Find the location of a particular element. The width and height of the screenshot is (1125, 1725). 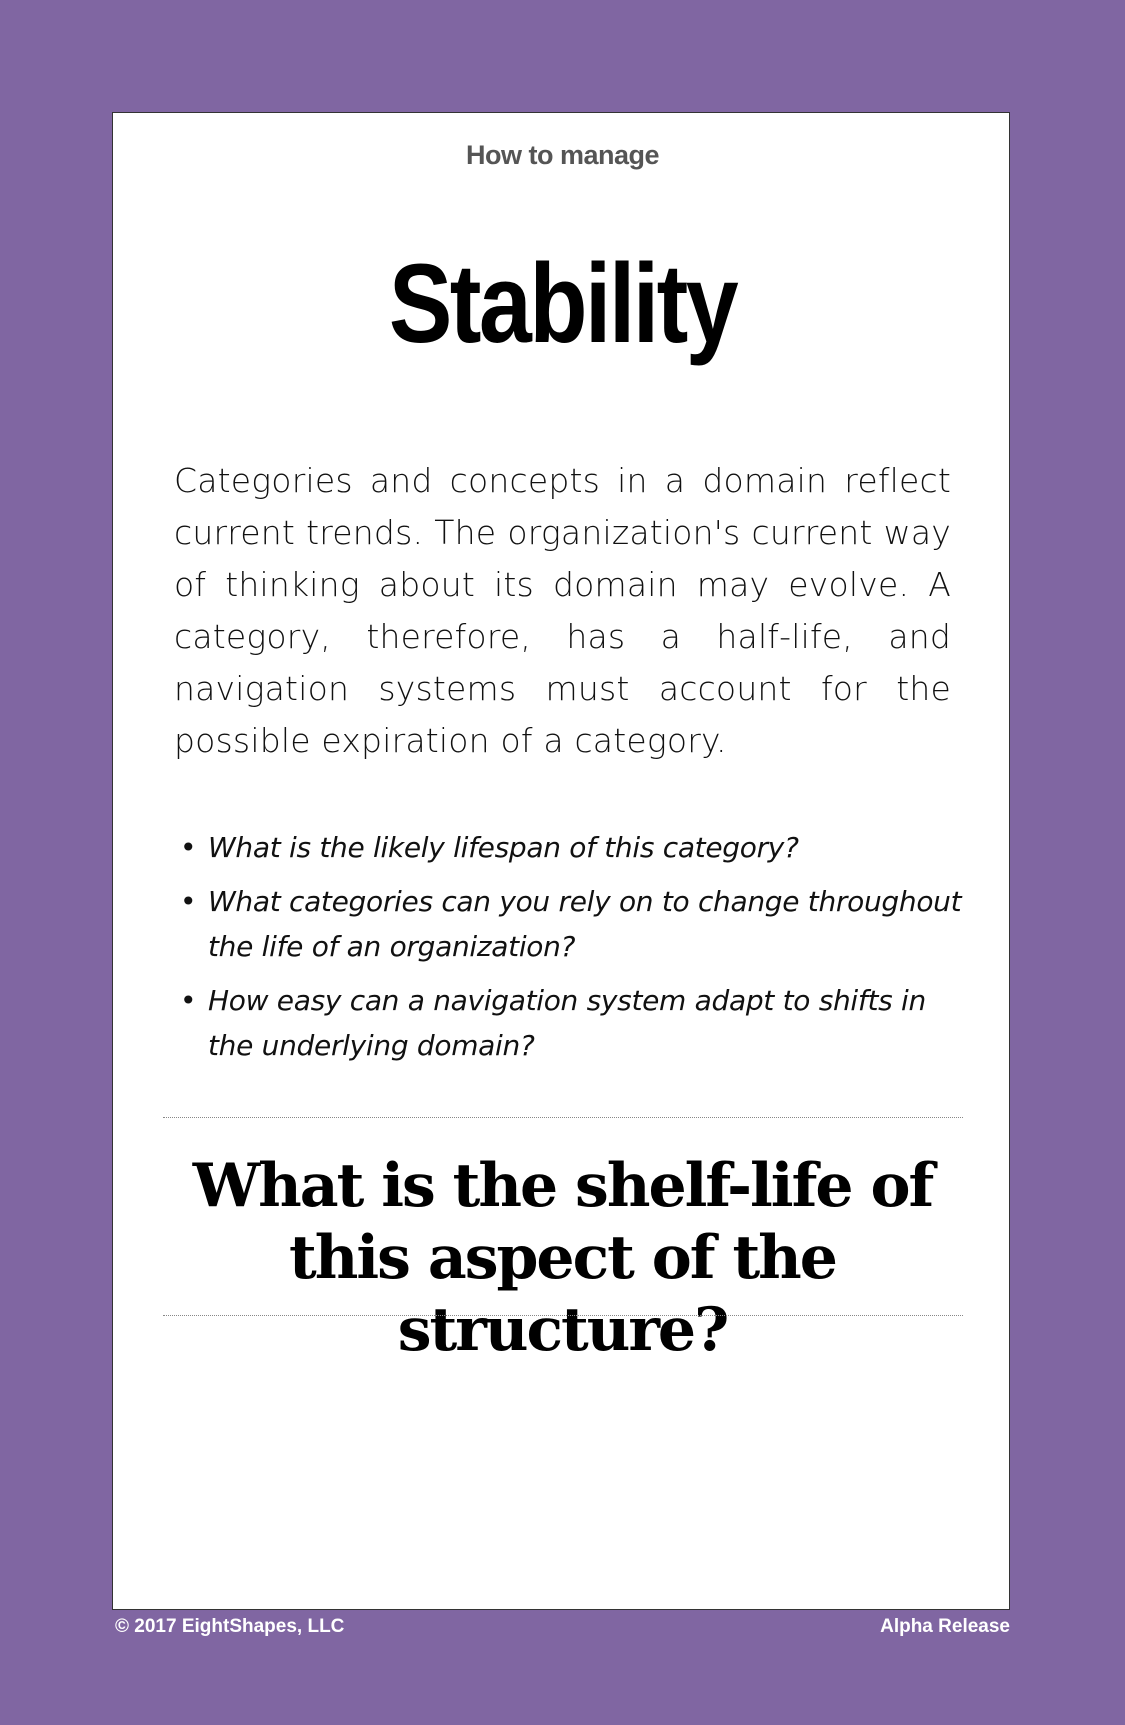

card-eyebrow: How to manage is located at coordinates (562, 155).